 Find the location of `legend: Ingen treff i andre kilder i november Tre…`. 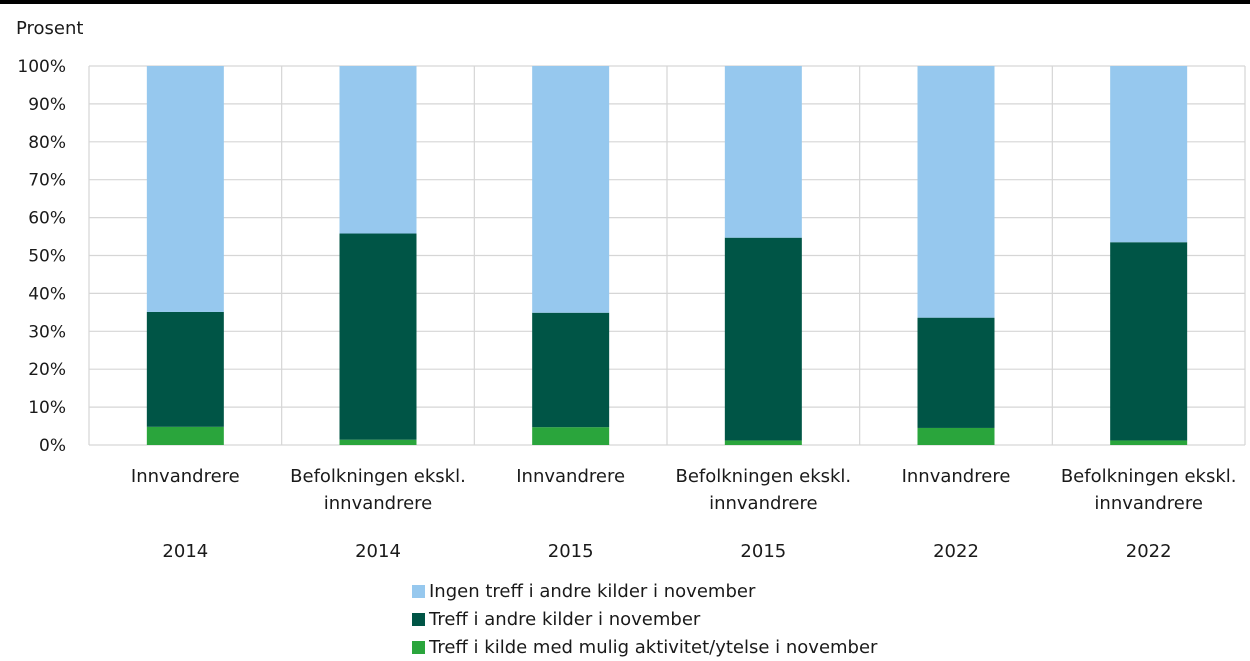

legend: Ingen treff i andre kilder i november Tre… is located at coordinates (644, 619).